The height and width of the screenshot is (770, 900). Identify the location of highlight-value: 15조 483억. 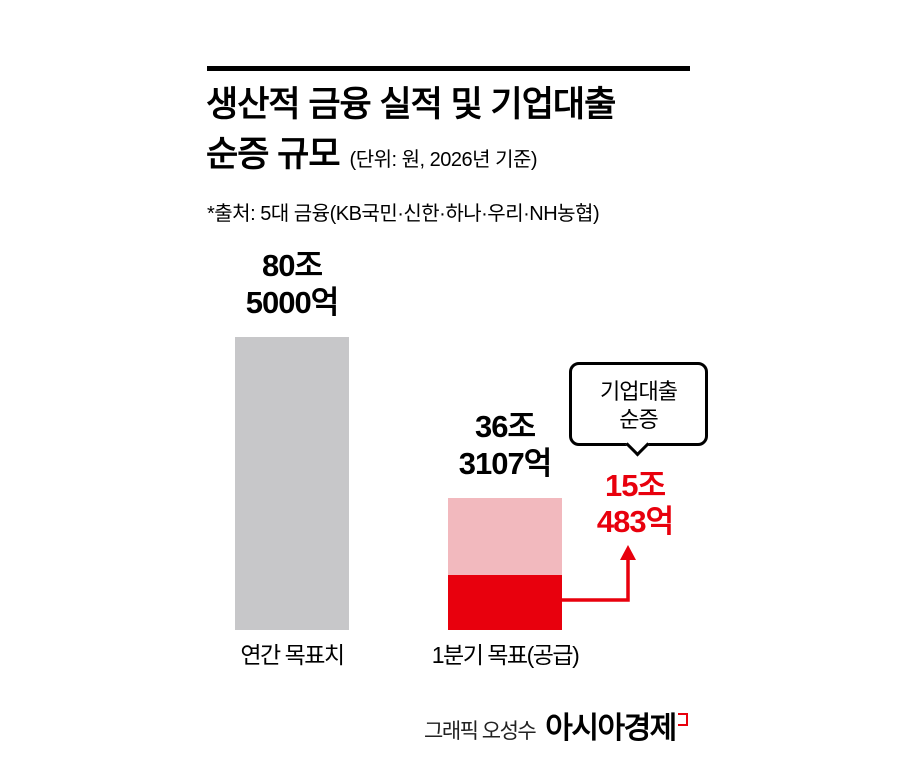
(635, 504).